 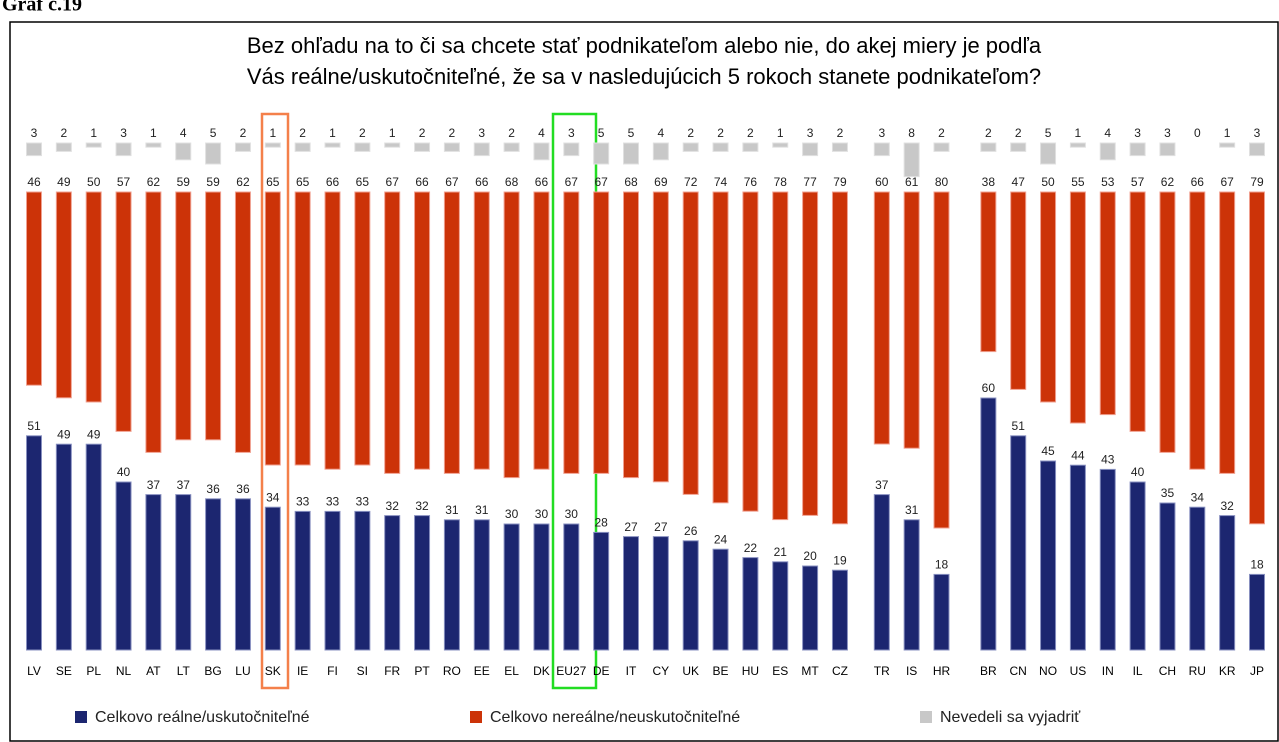 What do you see at coordinates (690, 671) in the screenshot?
I see `x-tick-label: UK` at bounding box center [690, 671].